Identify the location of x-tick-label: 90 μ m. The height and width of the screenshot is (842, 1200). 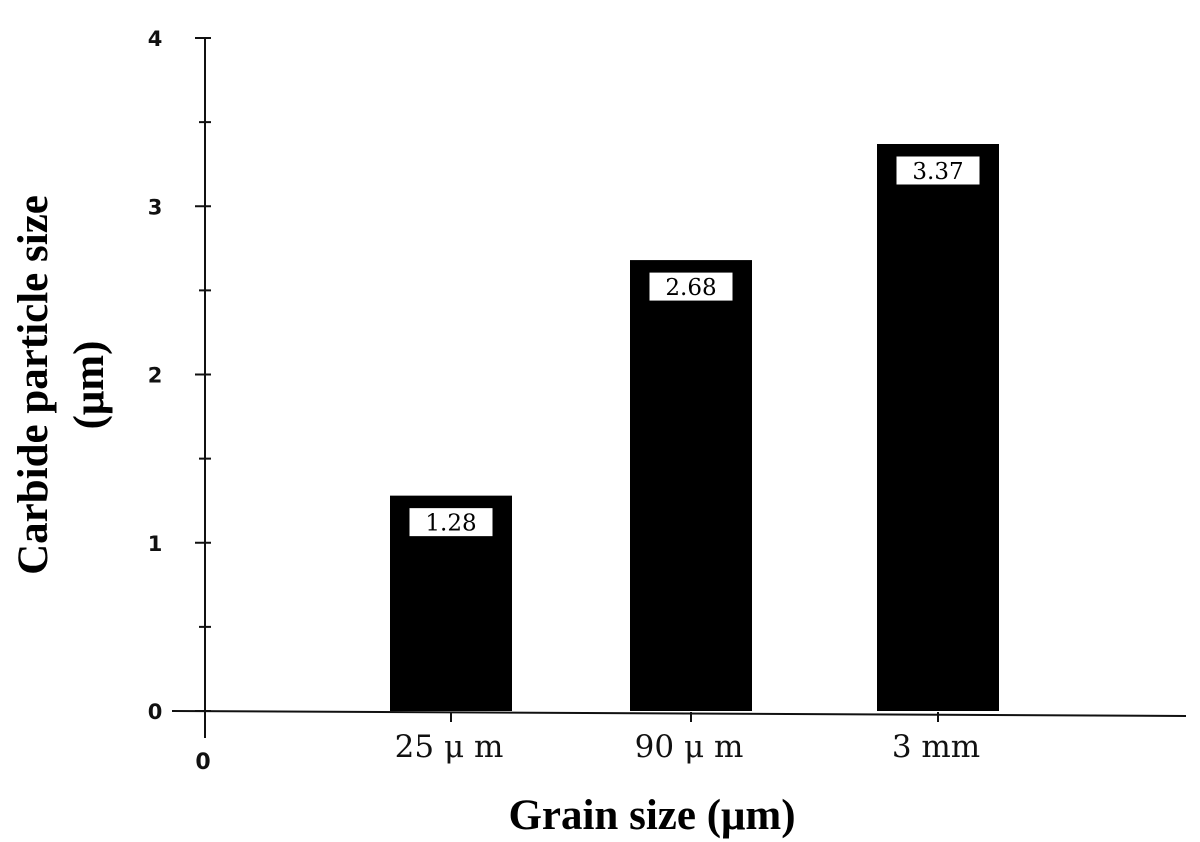
(689, 747).